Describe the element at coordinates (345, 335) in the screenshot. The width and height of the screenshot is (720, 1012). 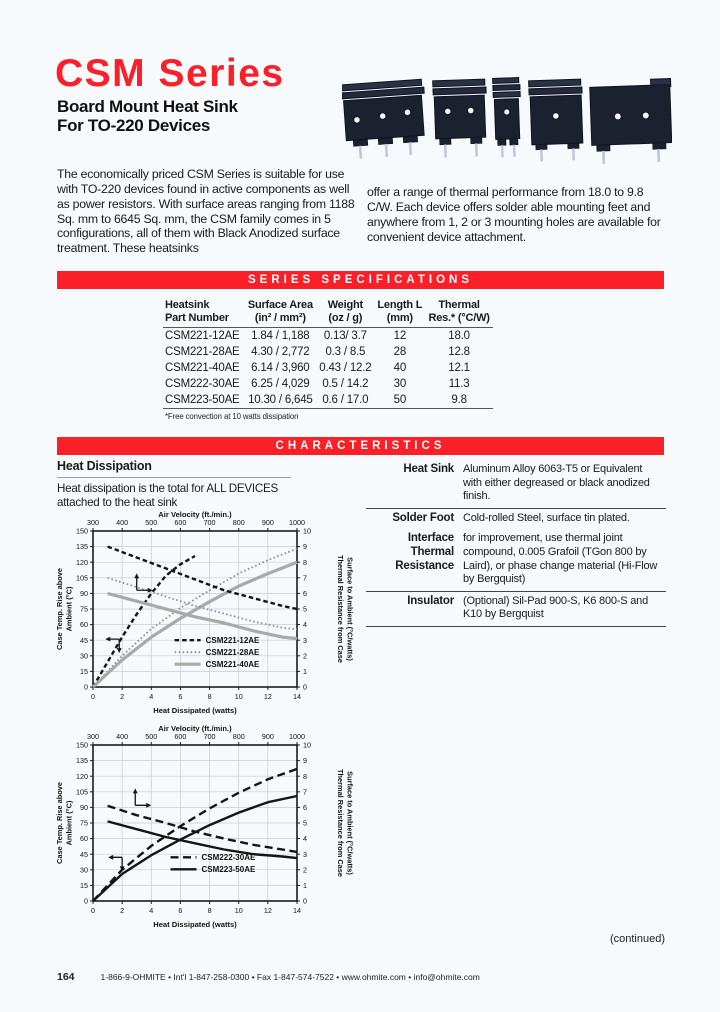
I see `spec-table-cell: 0.13/ 3.7` at that location.